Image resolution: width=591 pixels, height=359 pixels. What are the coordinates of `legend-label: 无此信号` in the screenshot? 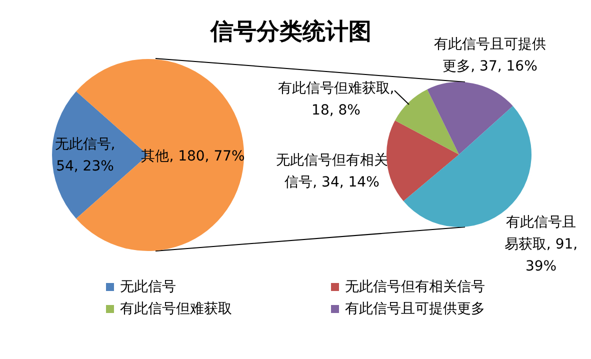 It's located at (148, 287).